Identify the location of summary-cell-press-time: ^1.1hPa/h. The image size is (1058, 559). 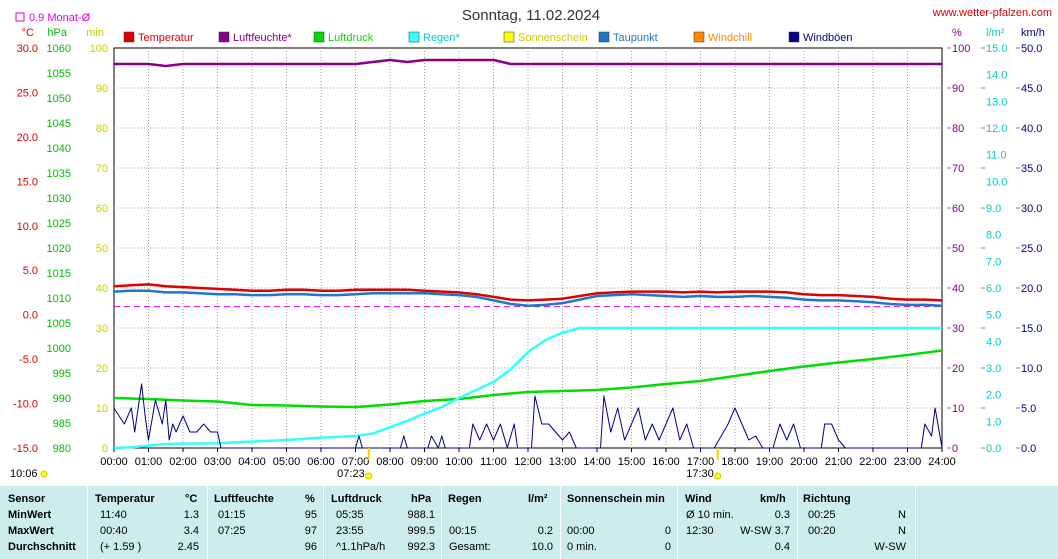
(361, 547).